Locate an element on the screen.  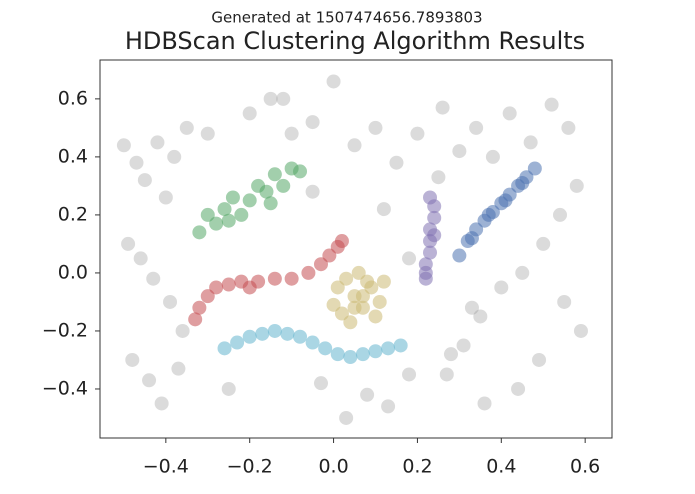
x-tick-label: −0.4 is located at coordinates (166, 467).